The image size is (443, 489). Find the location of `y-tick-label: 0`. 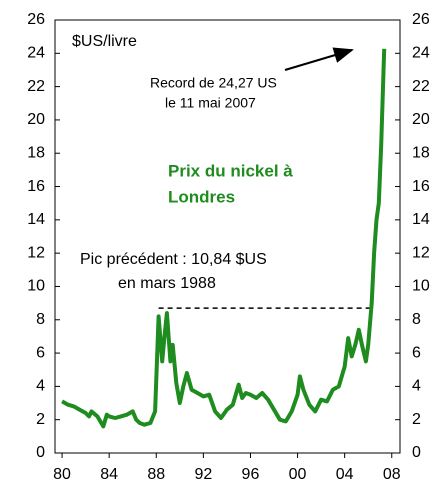

y-tick-label: 0 is located at coordinates (40, 452).